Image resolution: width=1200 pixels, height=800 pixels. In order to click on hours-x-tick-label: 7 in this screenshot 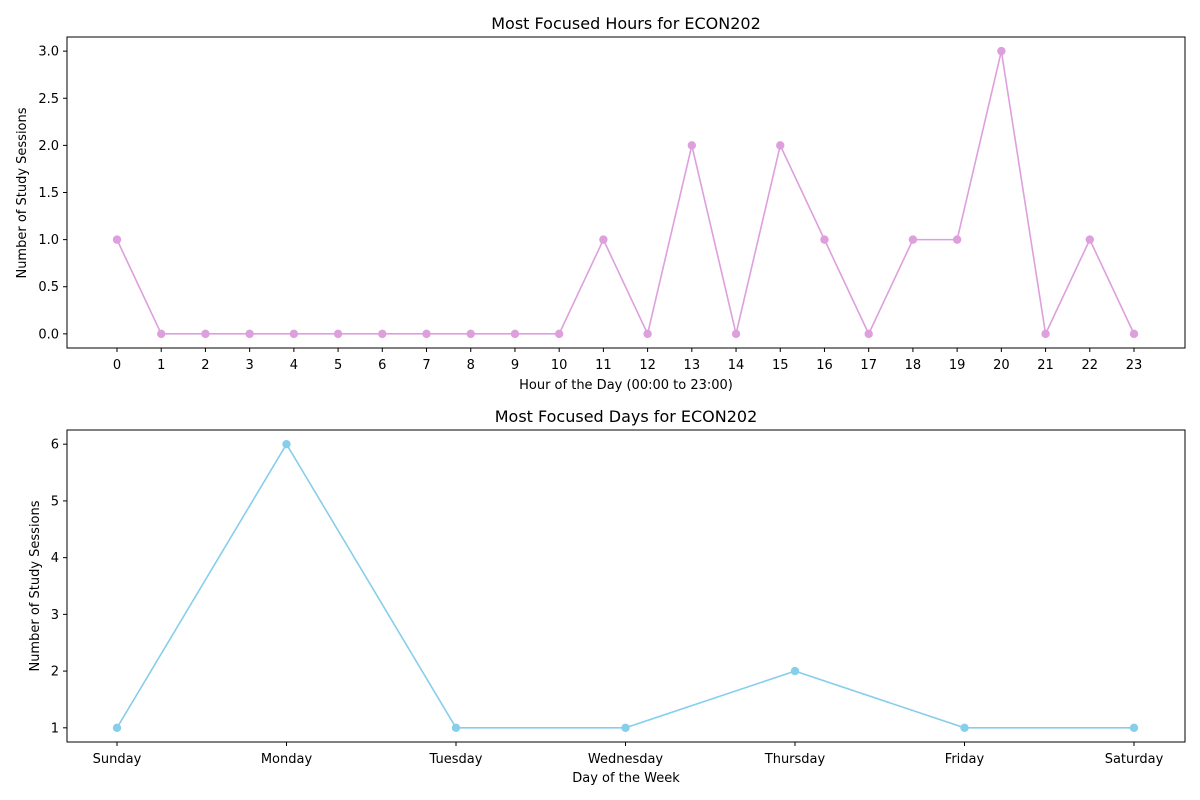, I will do `click(426, 365)`.